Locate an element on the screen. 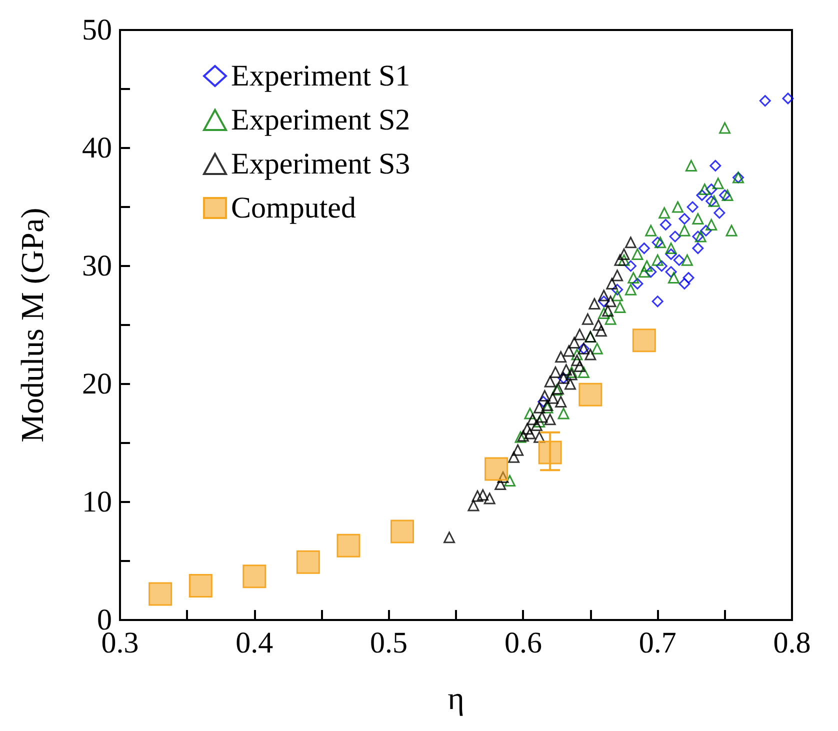 The width and height of the screenshot is (838, 731). y-tick-label: 20 is located at coordinates (97, 384).